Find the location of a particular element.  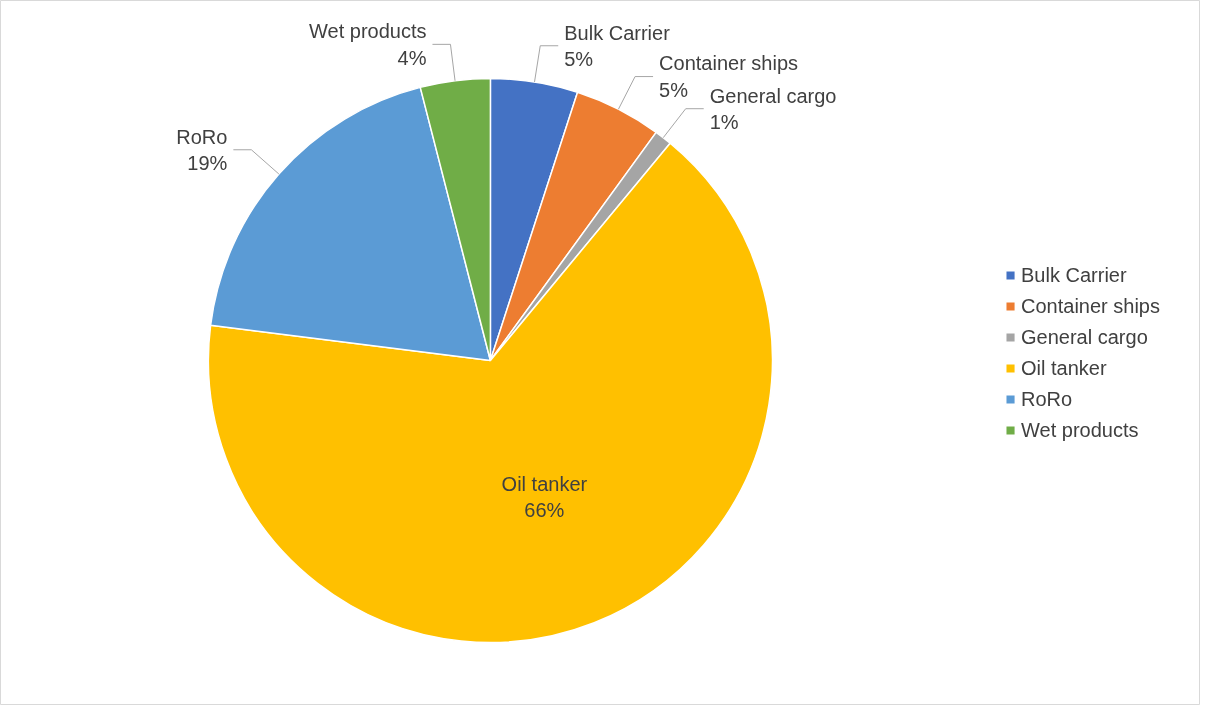

slice-label: Bulk Carrier is located at coordinates (617, 32).